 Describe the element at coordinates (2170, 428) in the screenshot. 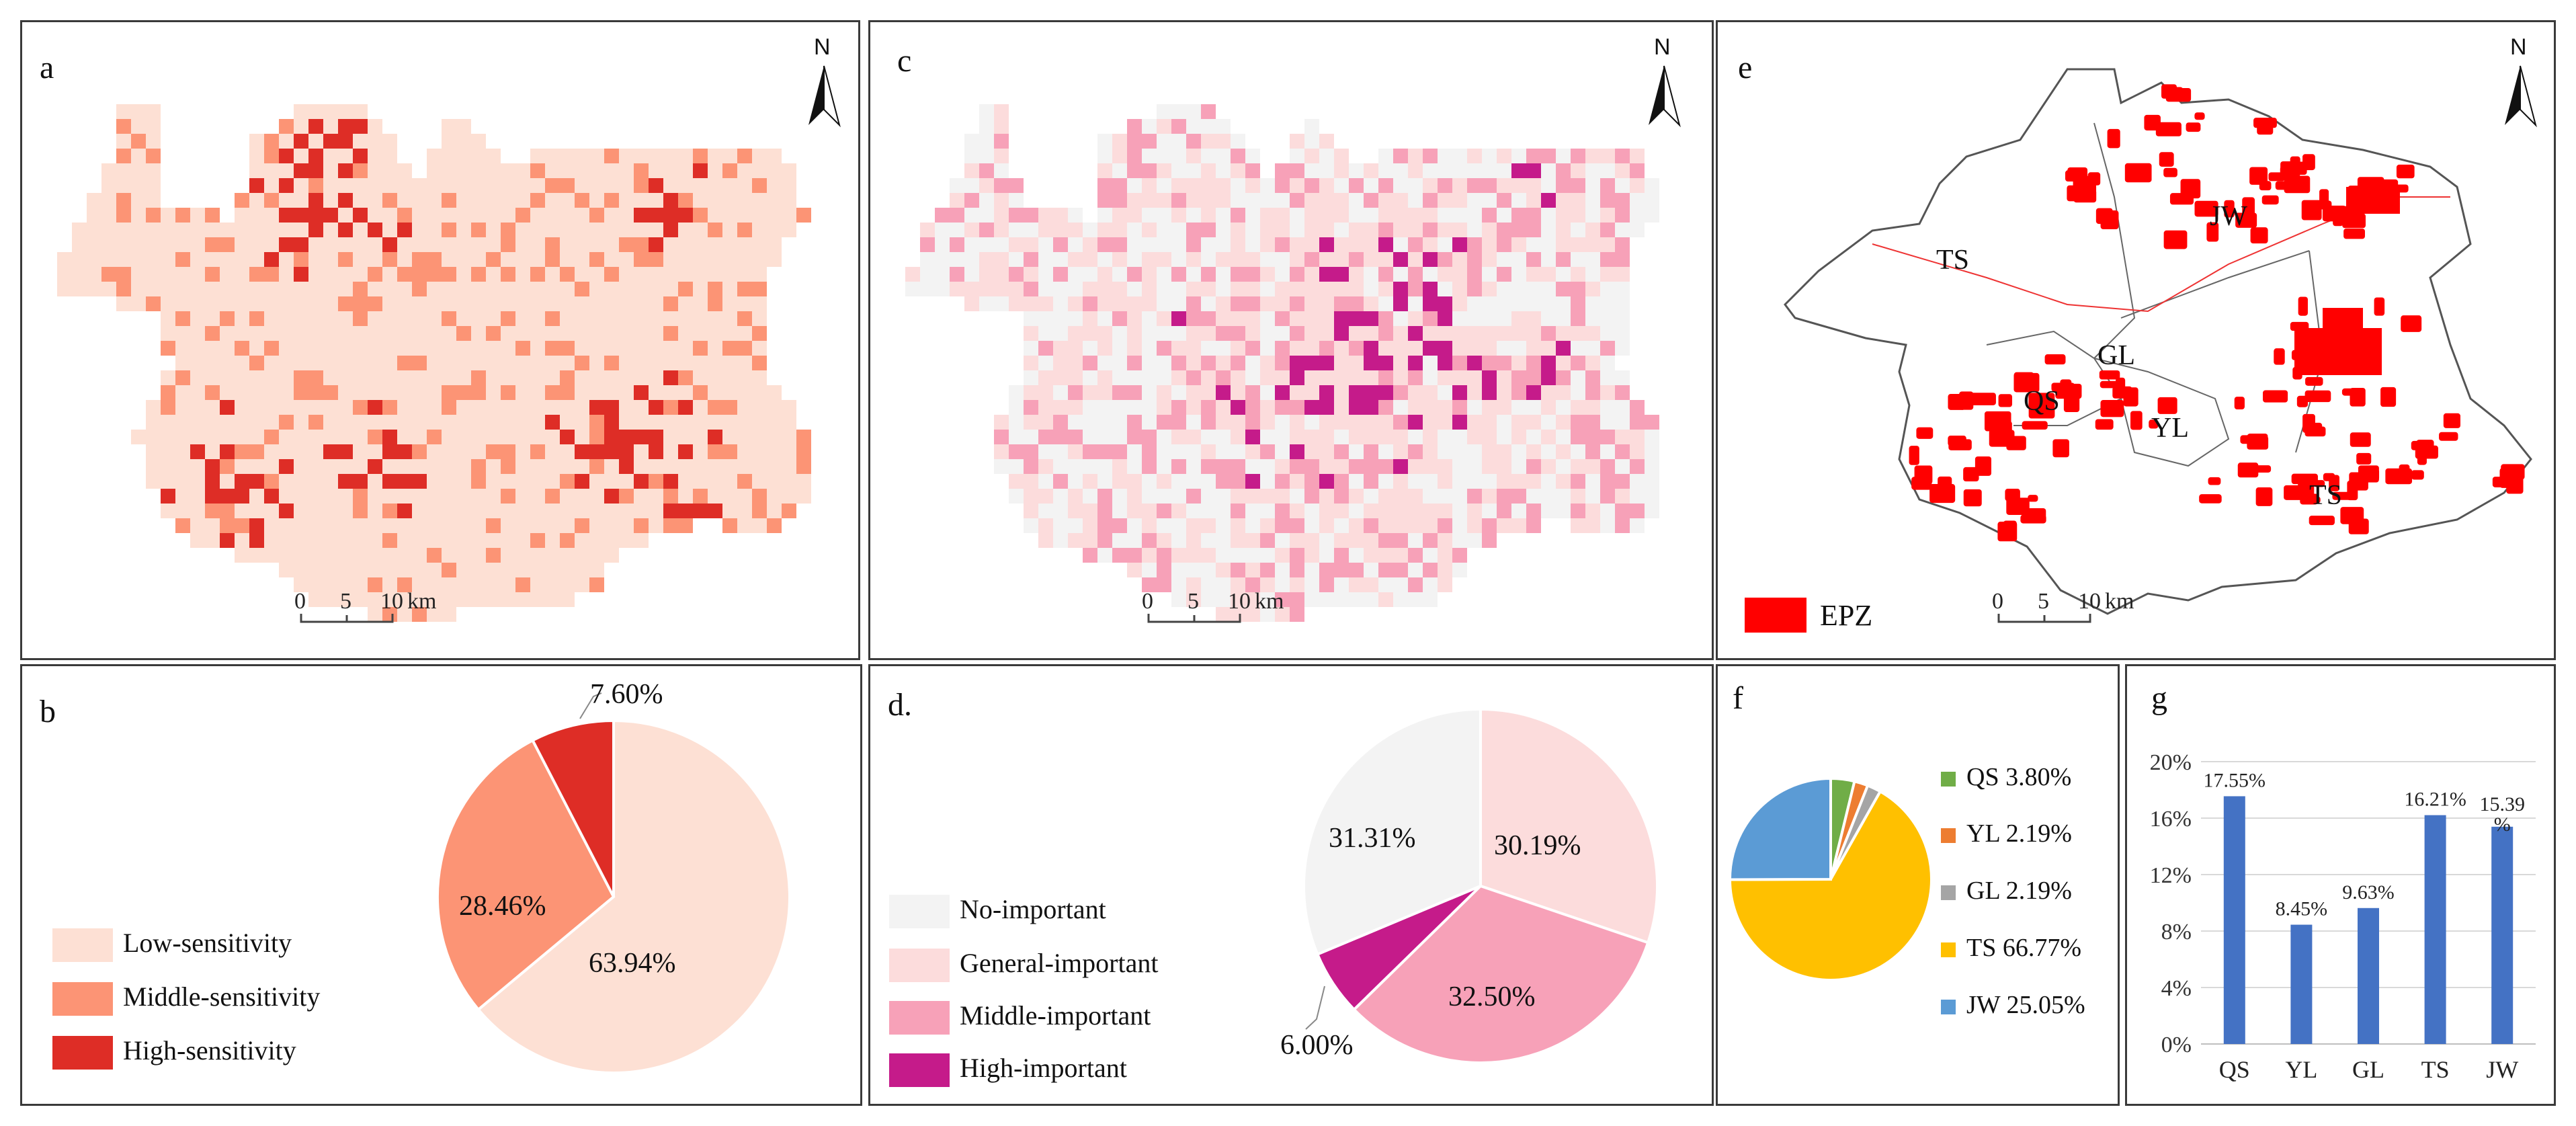

I see `district-label-yl: YL` at that location.